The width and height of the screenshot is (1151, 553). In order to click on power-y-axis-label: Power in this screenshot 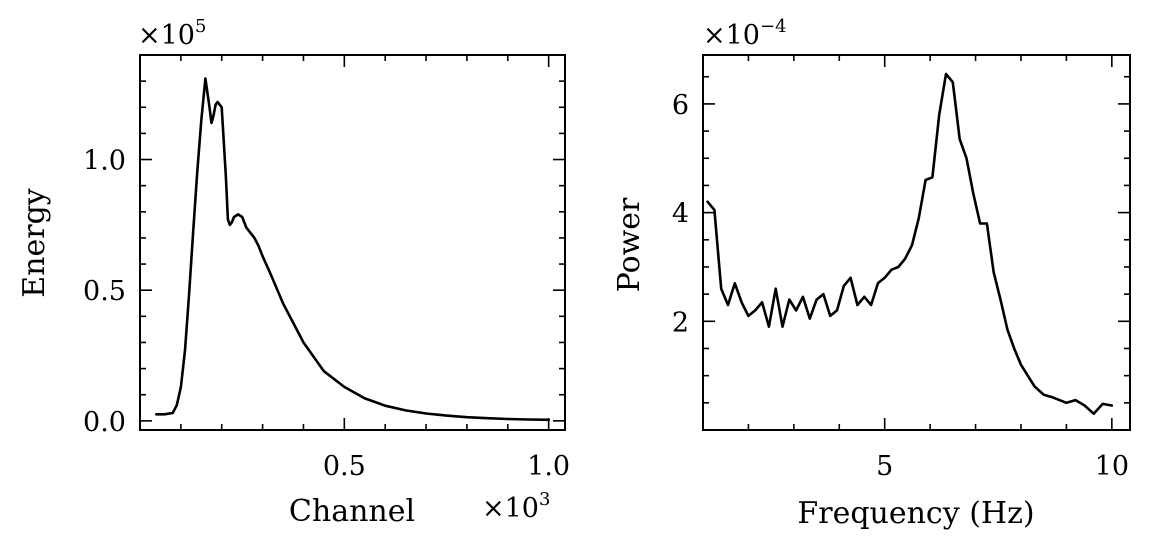, I will do `click(629, 244)`.